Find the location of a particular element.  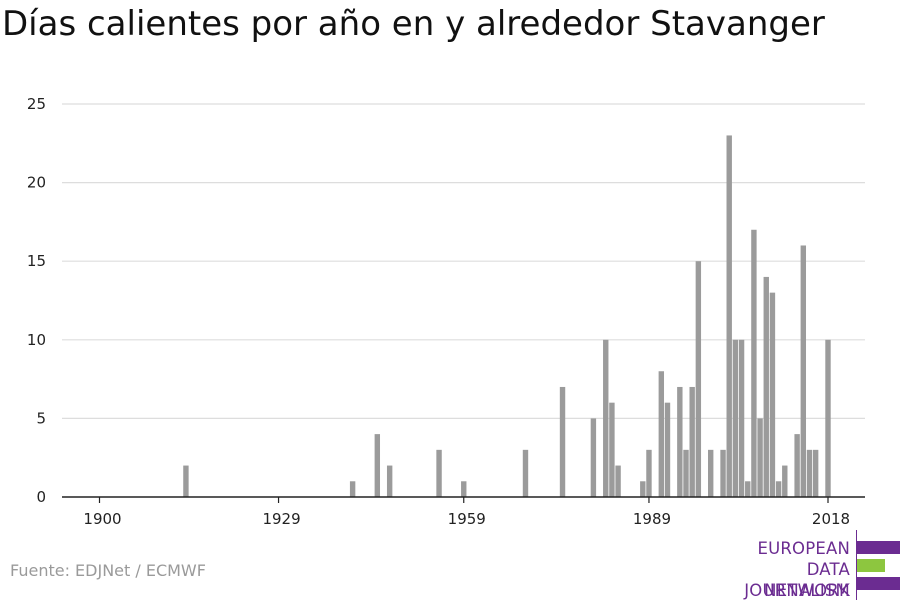

y-axis-ticks: 0 5 10 15 20 25 is located at coordinates (36, 300).